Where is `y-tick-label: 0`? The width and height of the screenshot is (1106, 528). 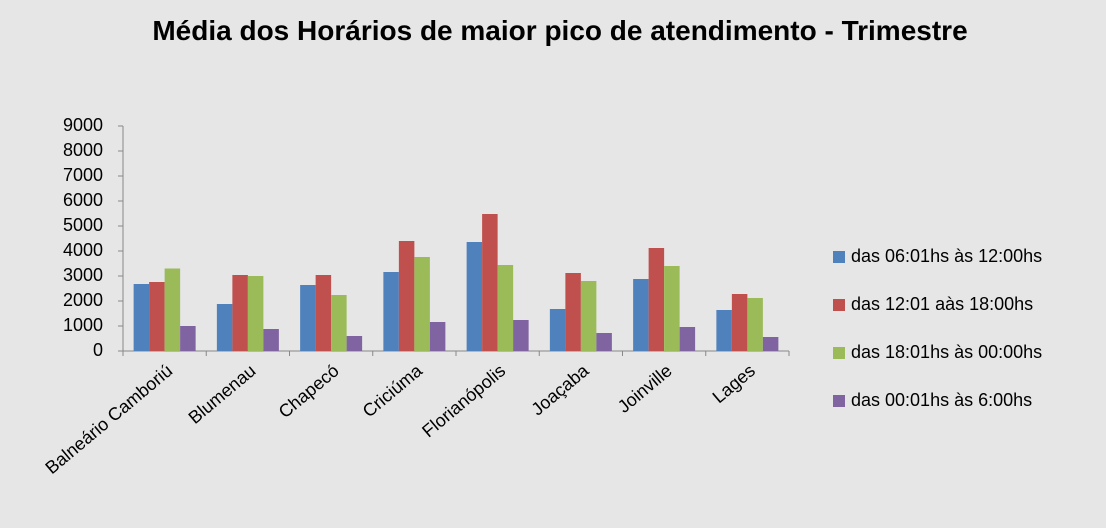
y-tick-label: 0 is located at coordinates (98, 350).